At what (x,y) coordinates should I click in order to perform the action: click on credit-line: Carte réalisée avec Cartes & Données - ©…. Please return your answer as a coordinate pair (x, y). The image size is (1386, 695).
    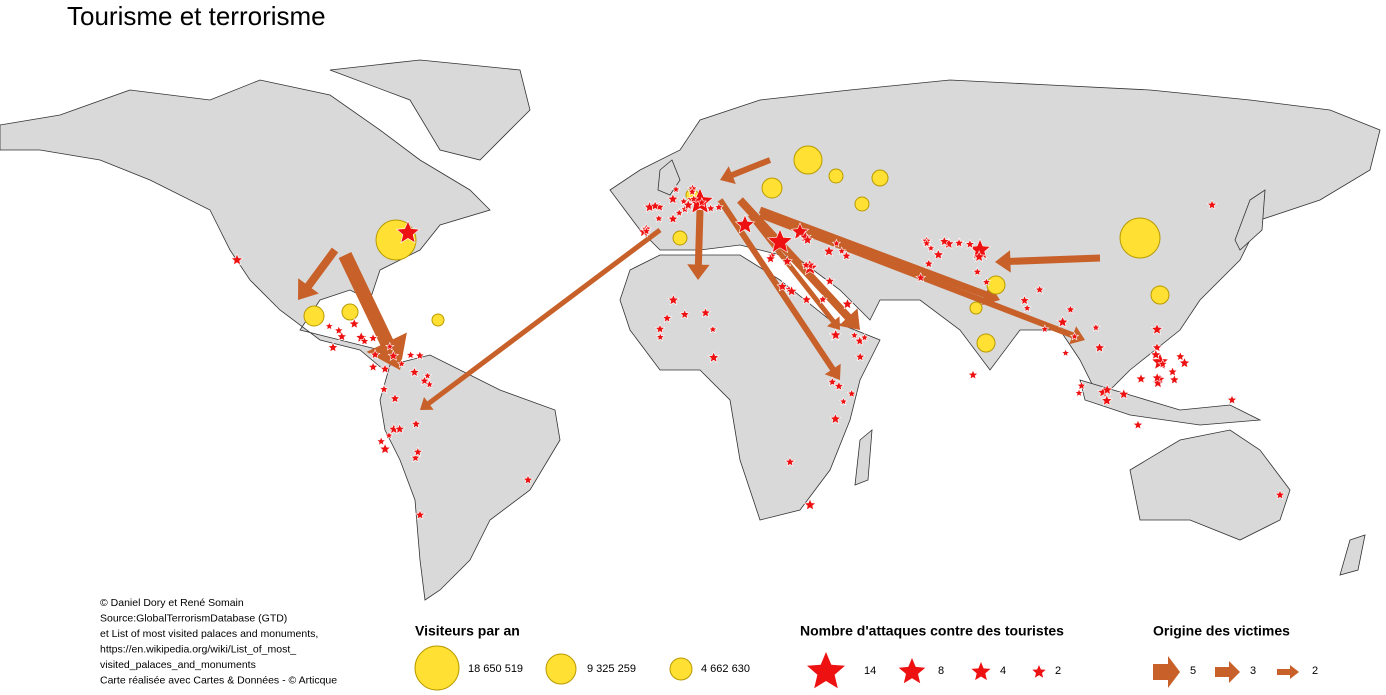
    Looking at the image, I should click on (218, 680).